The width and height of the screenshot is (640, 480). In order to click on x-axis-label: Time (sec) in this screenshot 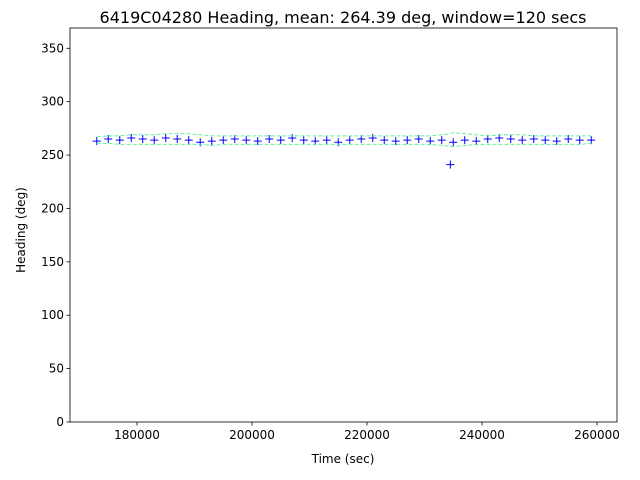, I will do `click(343, 459)`.